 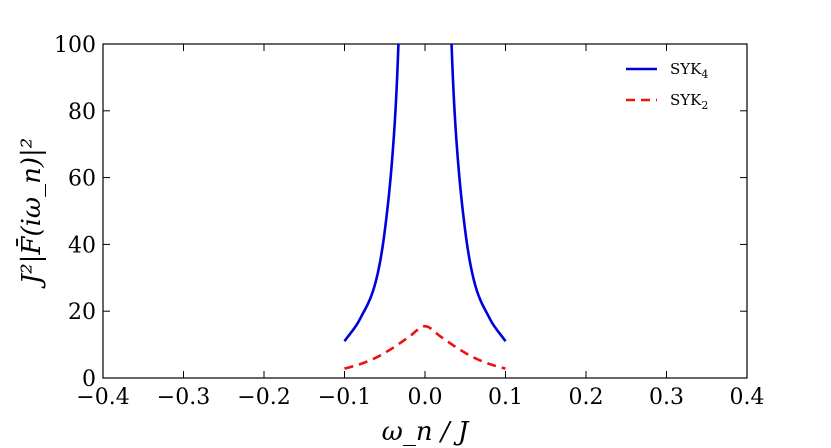 What do you see at coordinates (31, 213) in the screenshot?
I see `y-axis-label: J²|F̄(iω_n)|²` at bounding box center [31, 213].